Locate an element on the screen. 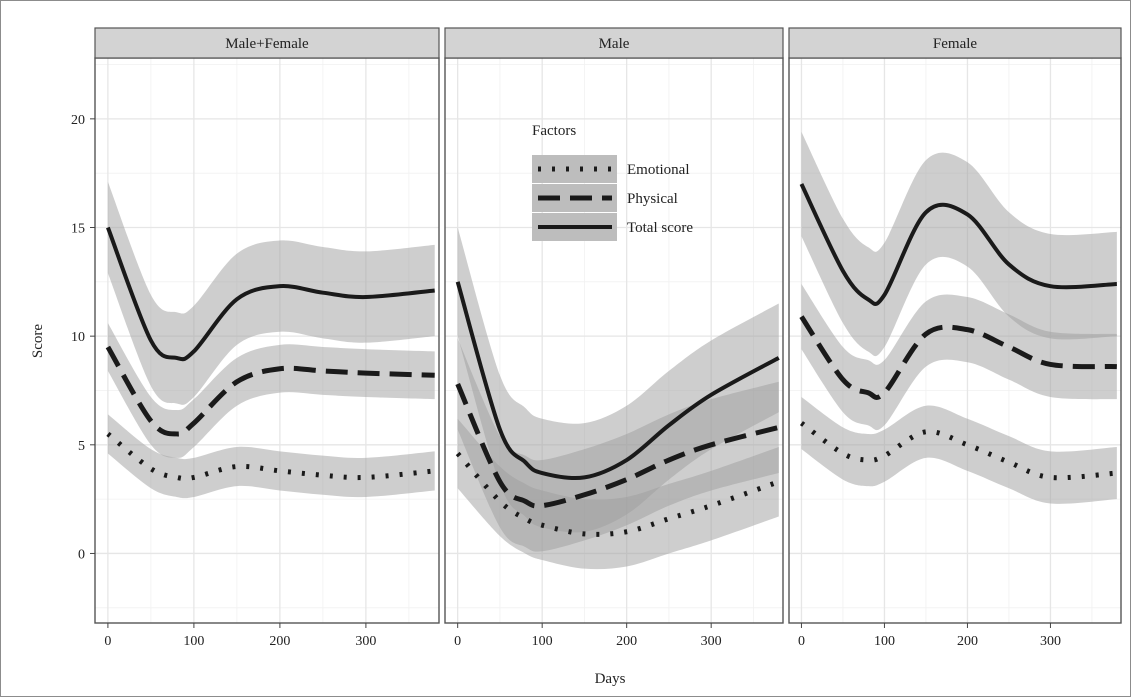 The height and width of the screenshot is (697, 1131). band-physical is located at coordinates (959, 357).